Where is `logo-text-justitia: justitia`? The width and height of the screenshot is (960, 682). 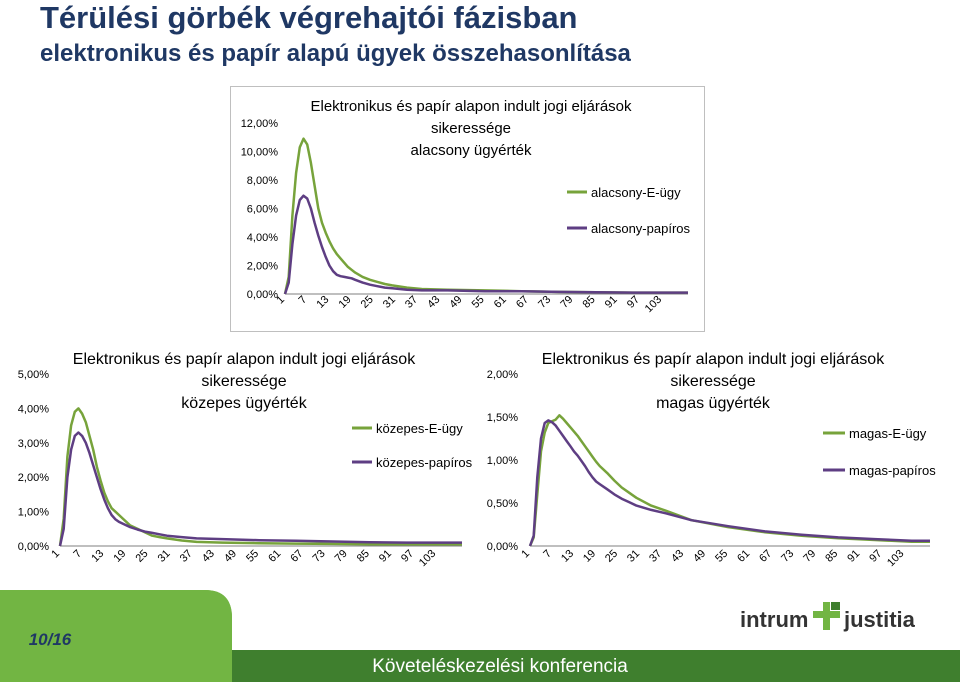 logo-text-justitia: justitia is located at coordinates (879, 619).